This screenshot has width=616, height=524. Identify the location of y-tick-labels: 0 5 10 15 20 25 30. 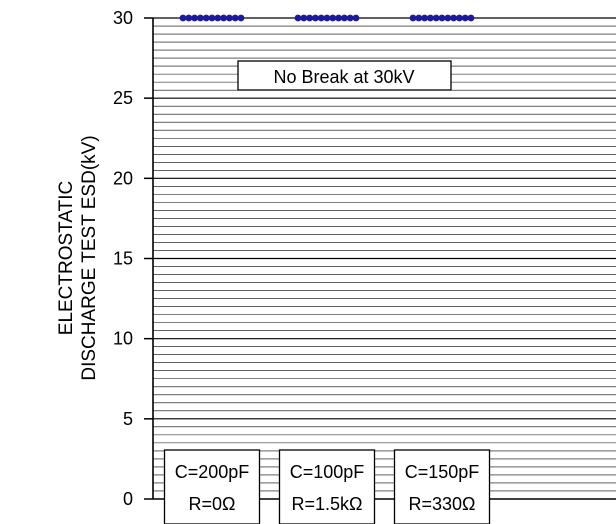
(133, 258).